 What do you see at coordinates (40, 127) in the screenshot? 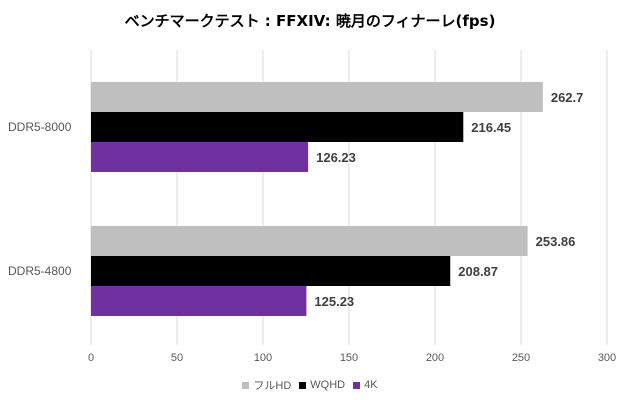
I see `category-label: DDR5-8000` at bounding box center [40, 127].